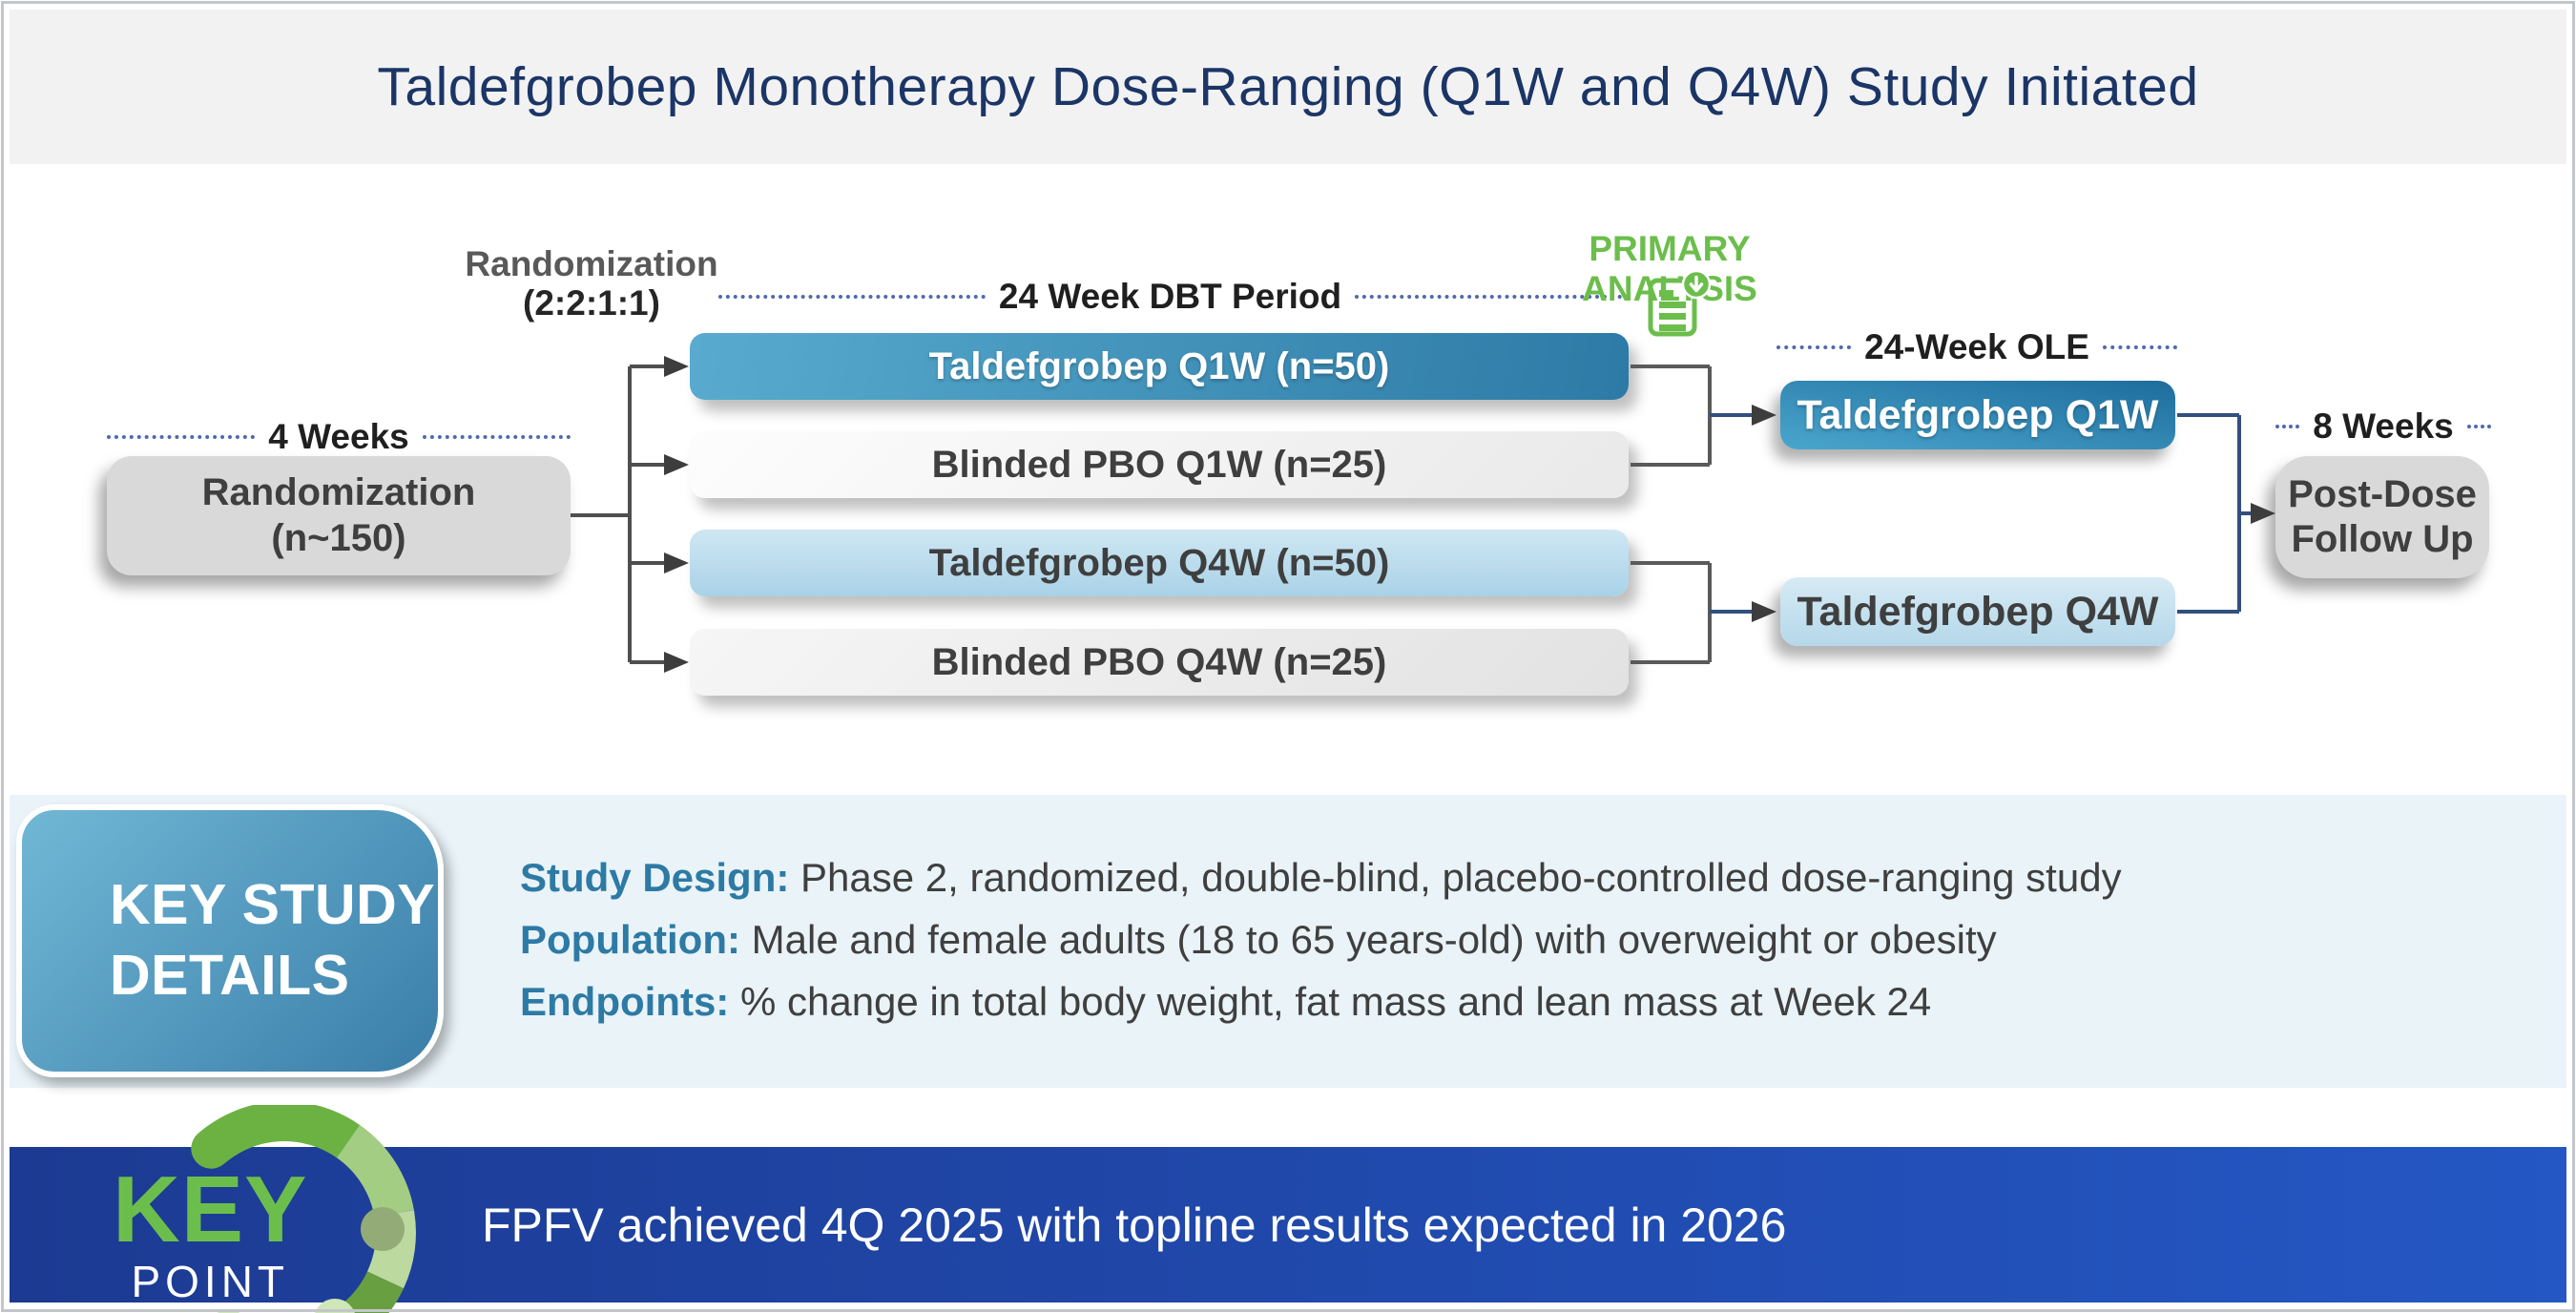 Image resolution: width=2576 pixels, height=1313 pixels. I want to click on ole-label: 24-Week OLE, so click(1976, 347).